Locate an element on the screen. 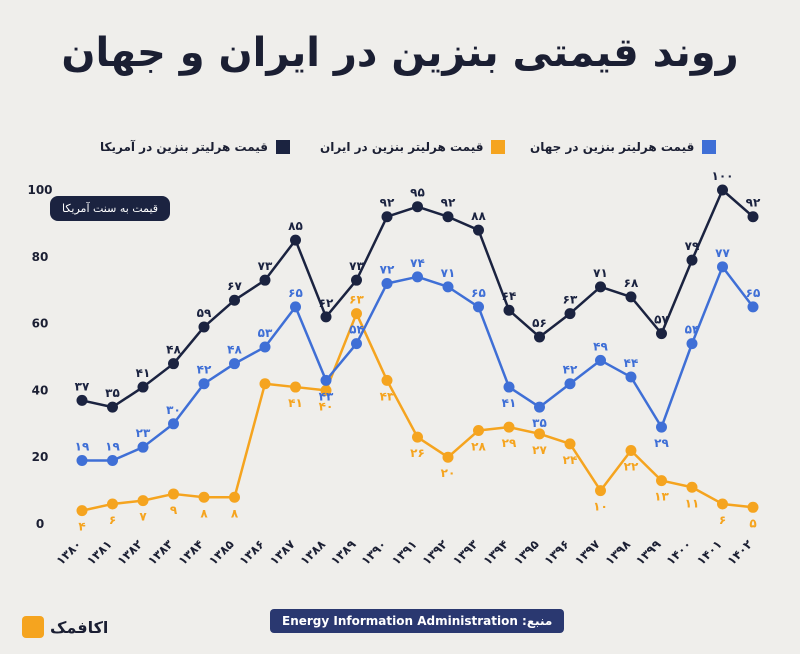 The image size is (800, 654). data-label: ۷۹ is located at coordinates (692, 246).